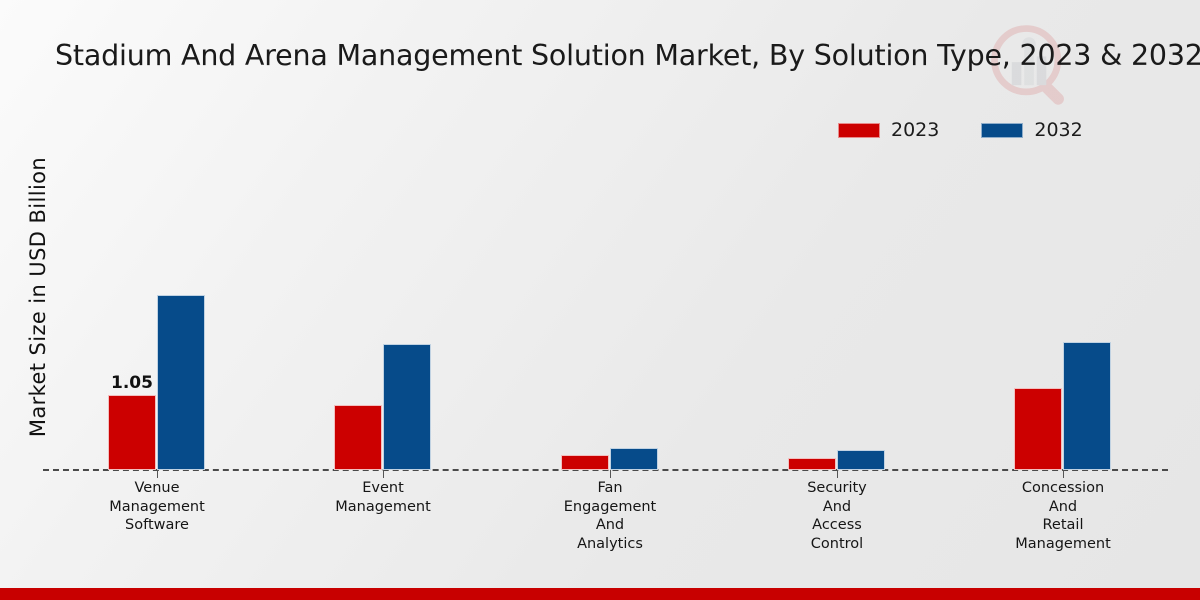 The height and width of the screenshot is (600, 1200). What do you see at coordinates (610, 488) in the screenshot?
I see `category-label-line: Fan` at bounding box center [610, 488].